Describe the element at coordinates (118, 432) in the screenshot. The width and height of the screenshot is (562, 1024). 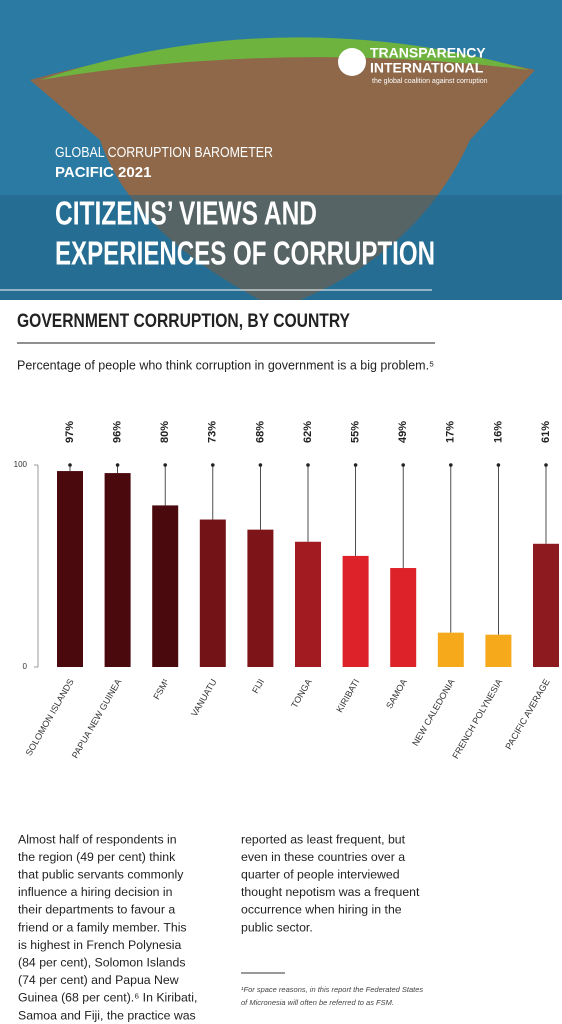
I see `value-label: 96%` at that location.